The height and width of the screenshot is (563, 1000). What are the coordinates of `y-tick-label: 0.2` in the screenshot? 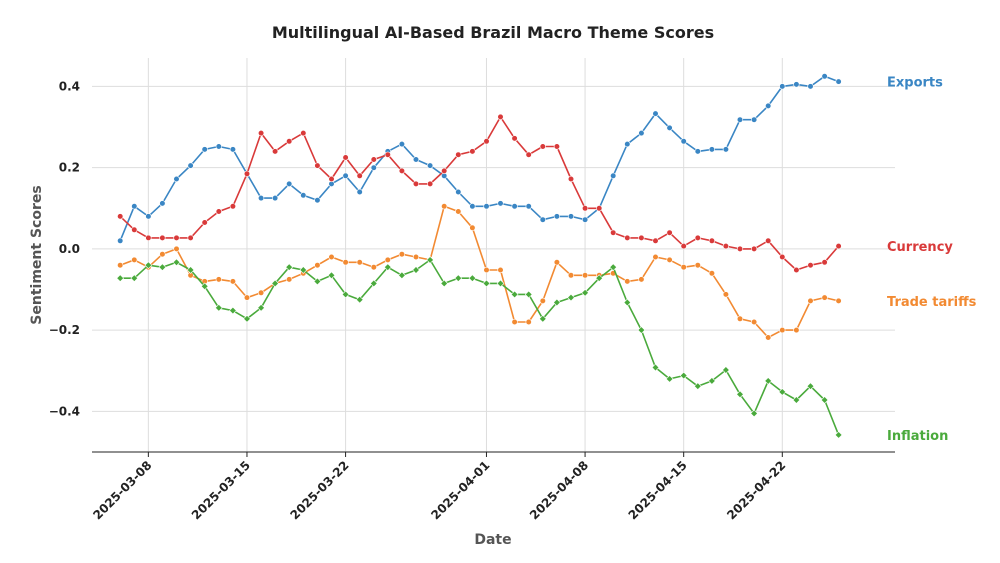 It's located at (69, 168).